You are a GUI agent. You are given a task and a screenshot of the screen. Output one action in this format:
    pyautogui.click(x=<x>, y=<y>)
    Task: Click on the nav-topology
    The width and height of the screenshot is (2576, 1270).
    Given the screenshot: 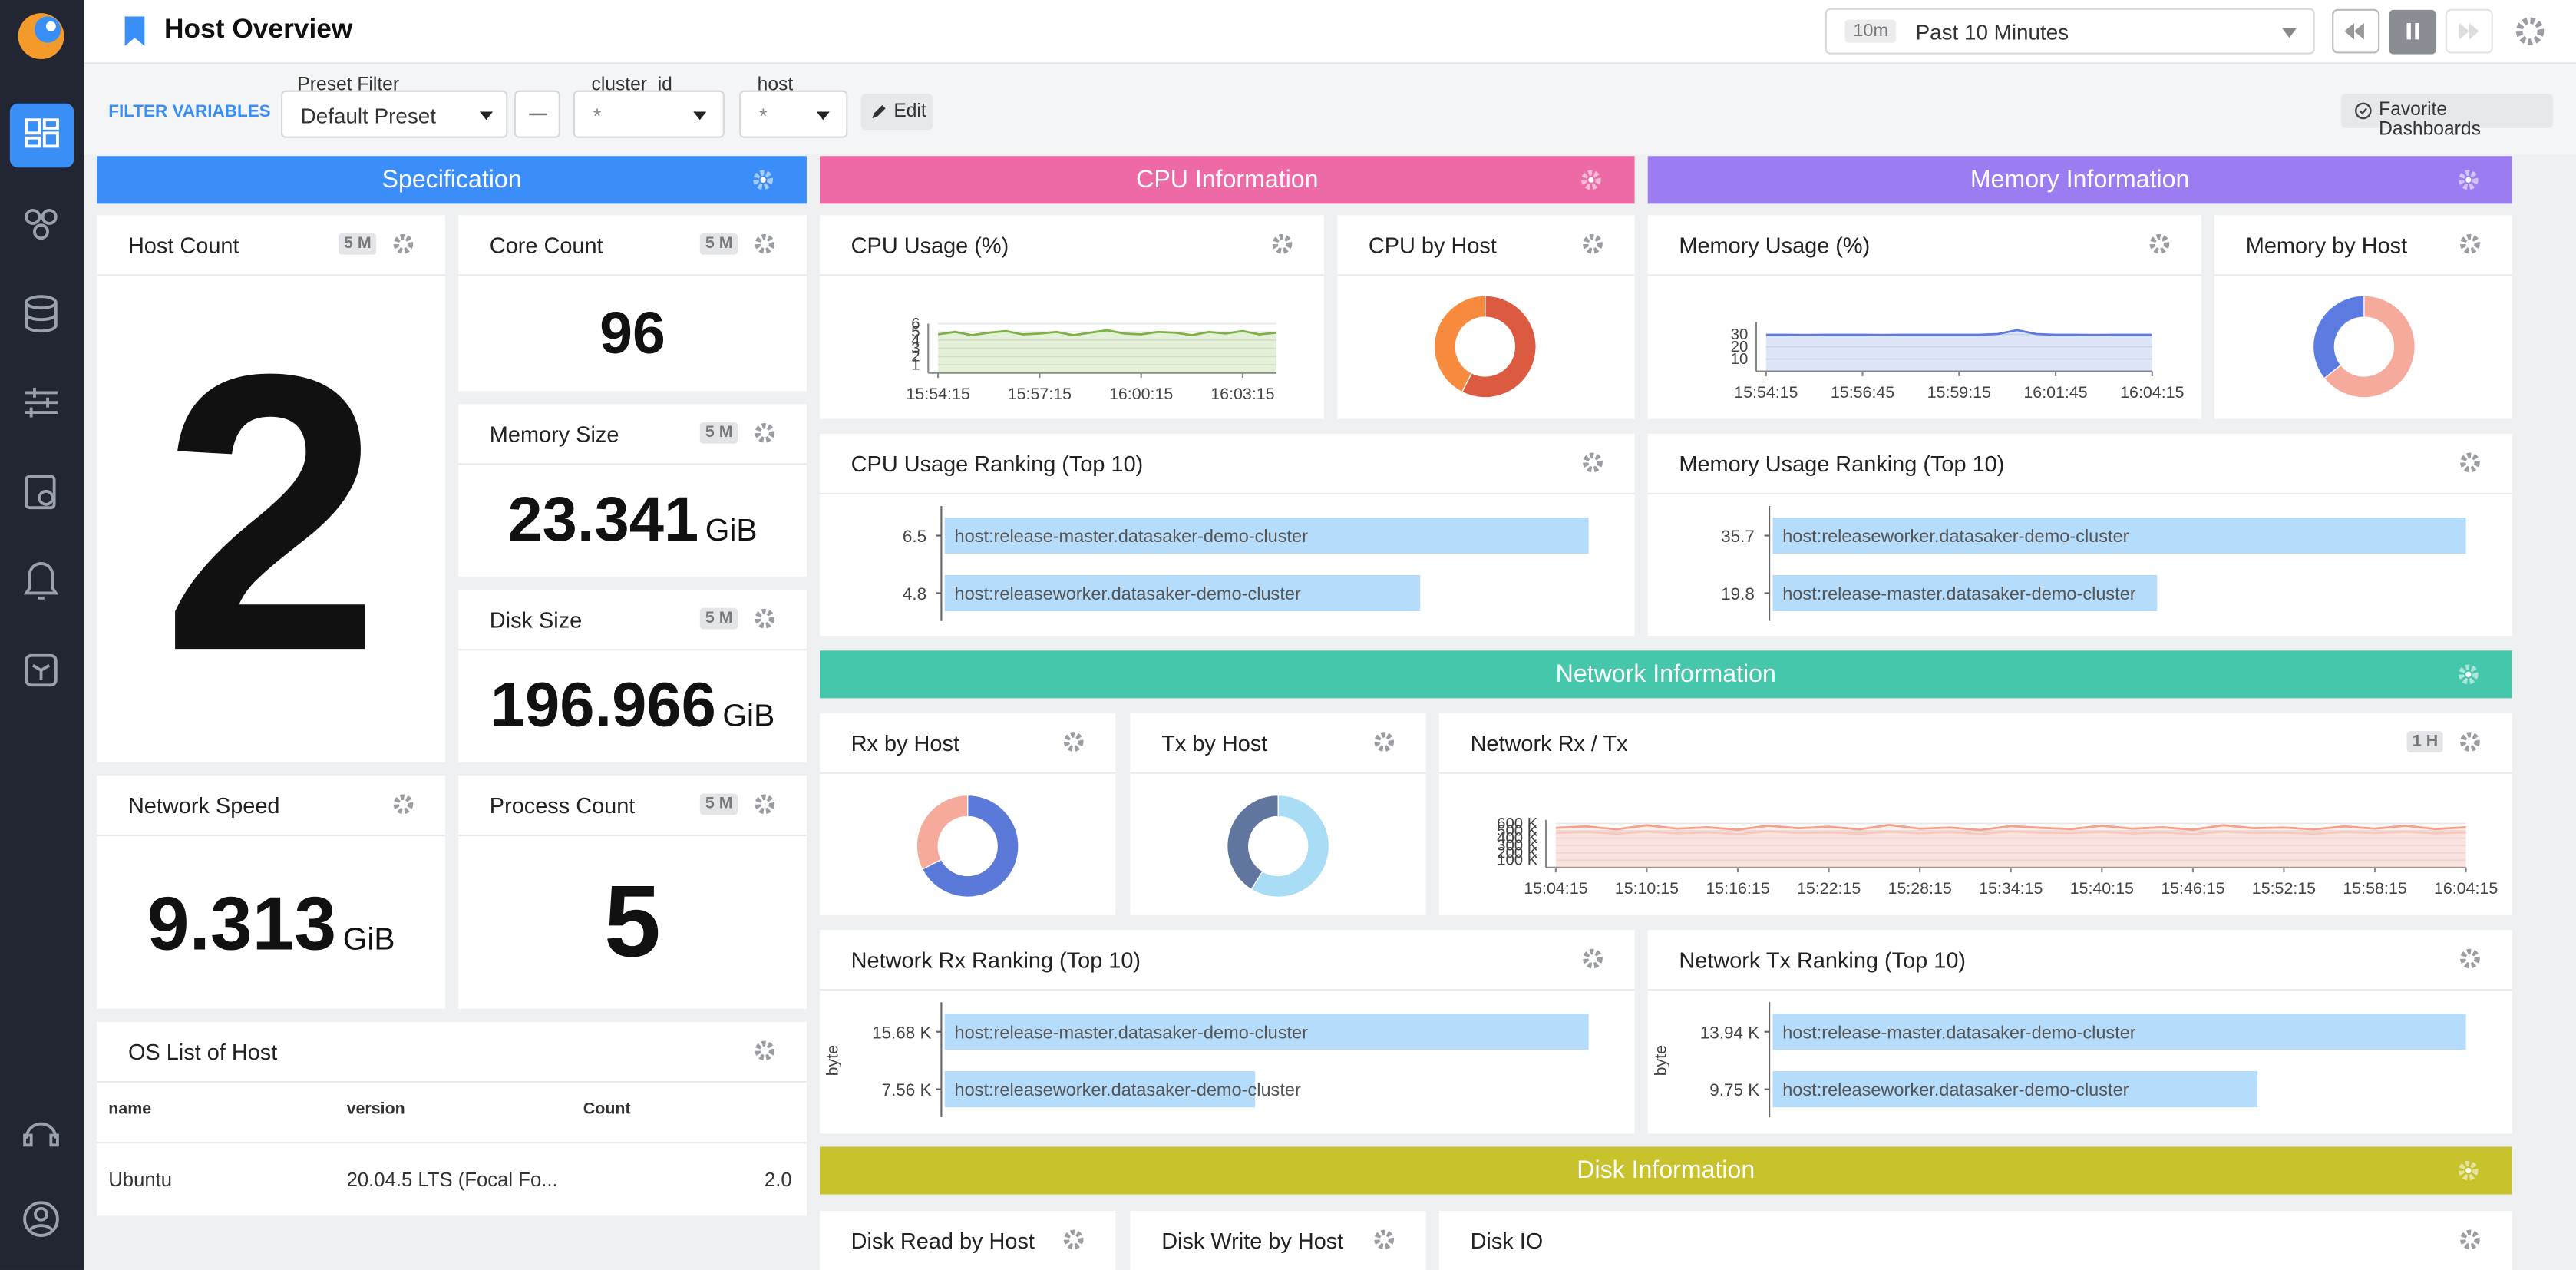 What is the action you would take?
    pyautogui.click(x=33, y=216)
    